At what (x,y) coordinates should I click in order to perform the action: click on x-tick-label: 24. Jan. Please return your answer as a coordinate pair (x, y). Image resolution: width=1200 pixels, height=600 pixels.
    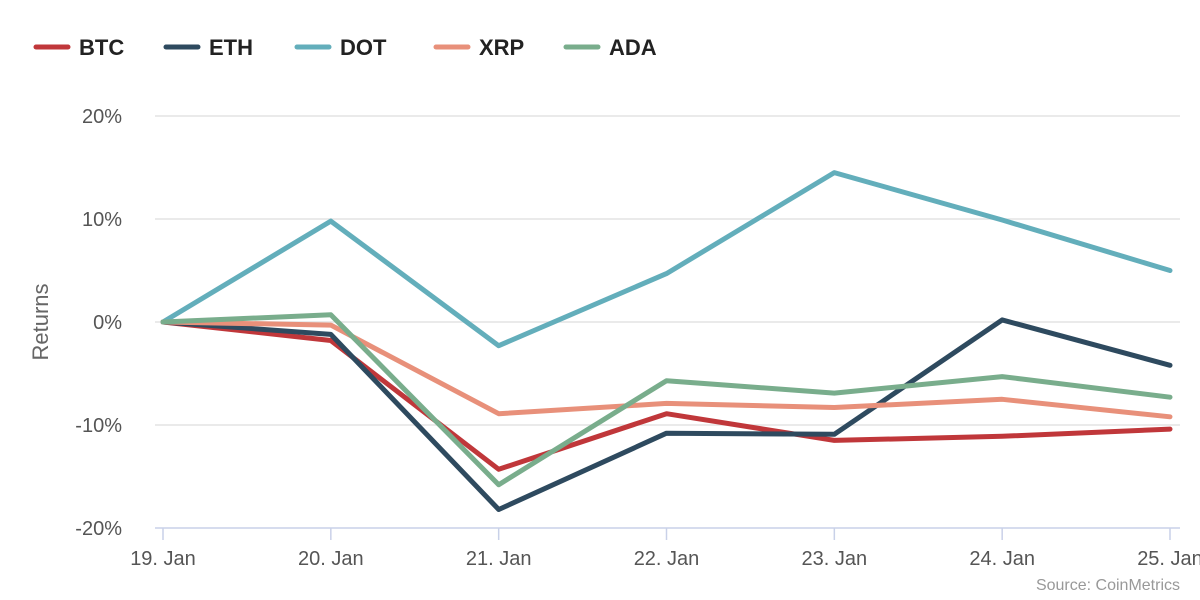
    Looking at the image, I should click on (1002, 559).